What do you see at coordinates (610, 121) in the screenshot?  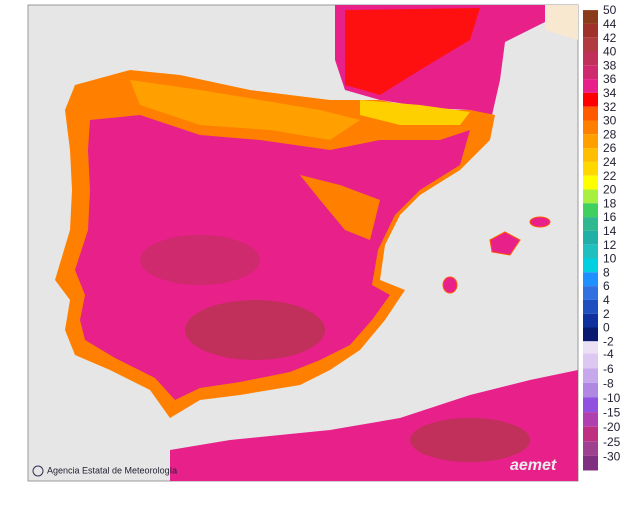 I see `legend-label: 30` at bounding box center [610, 121].